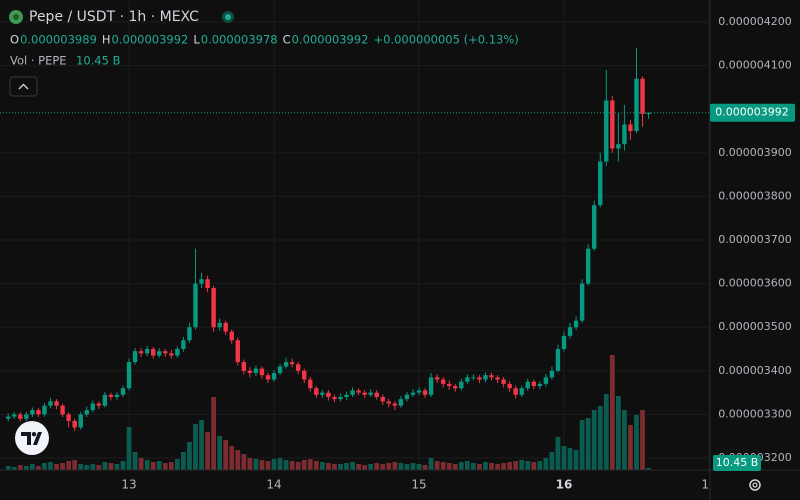  I want to click on settings-button, so click(755, 485).